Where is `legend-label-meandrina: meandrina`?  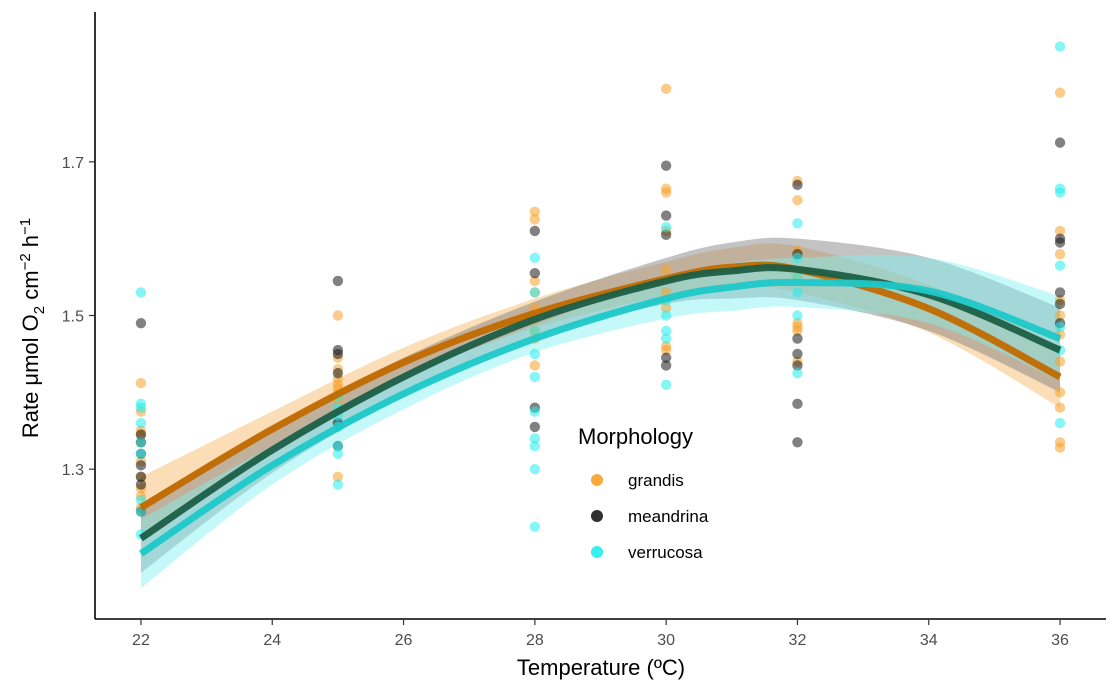 legend-label-meandrina: meandrina is located at coordinates (668, 516).